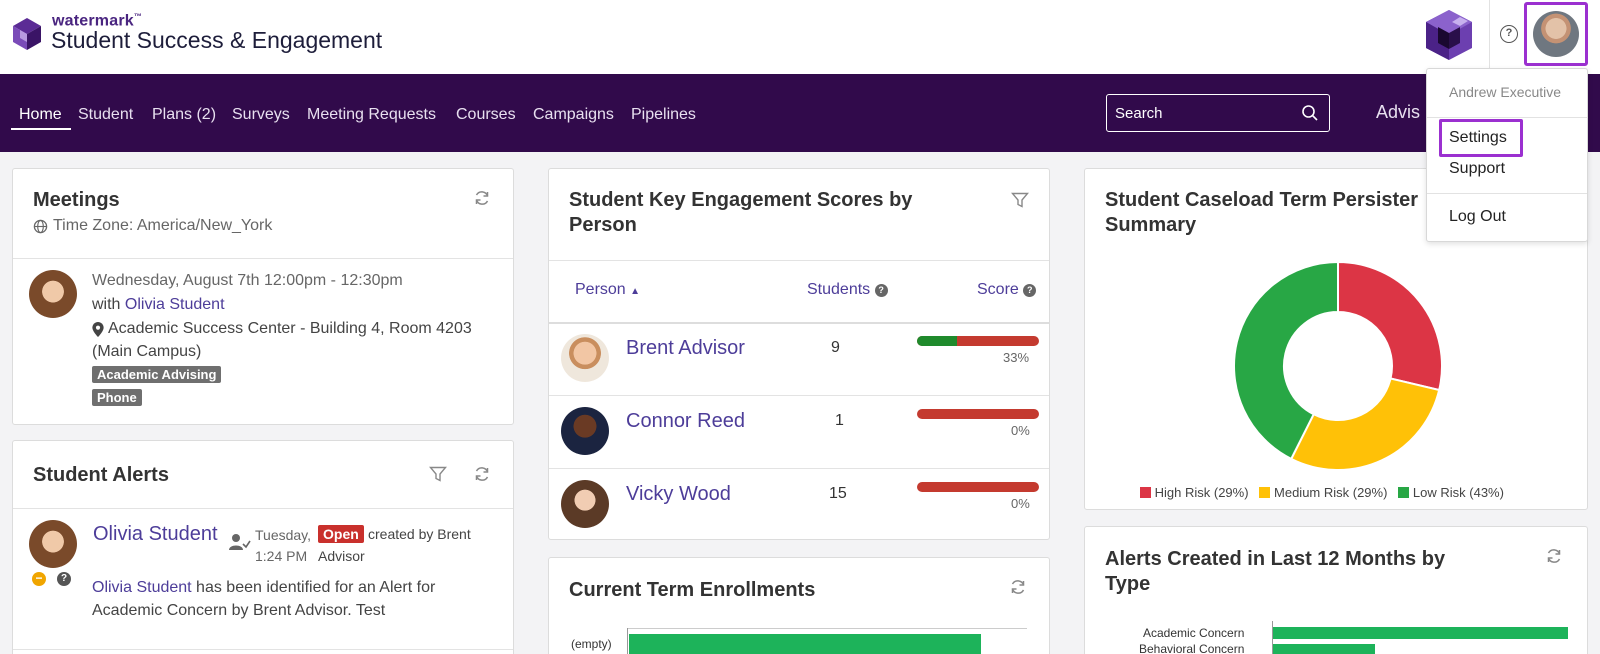 The image size is (1600, 654). I want to click on students-header-label: Students, so click(839, 289).